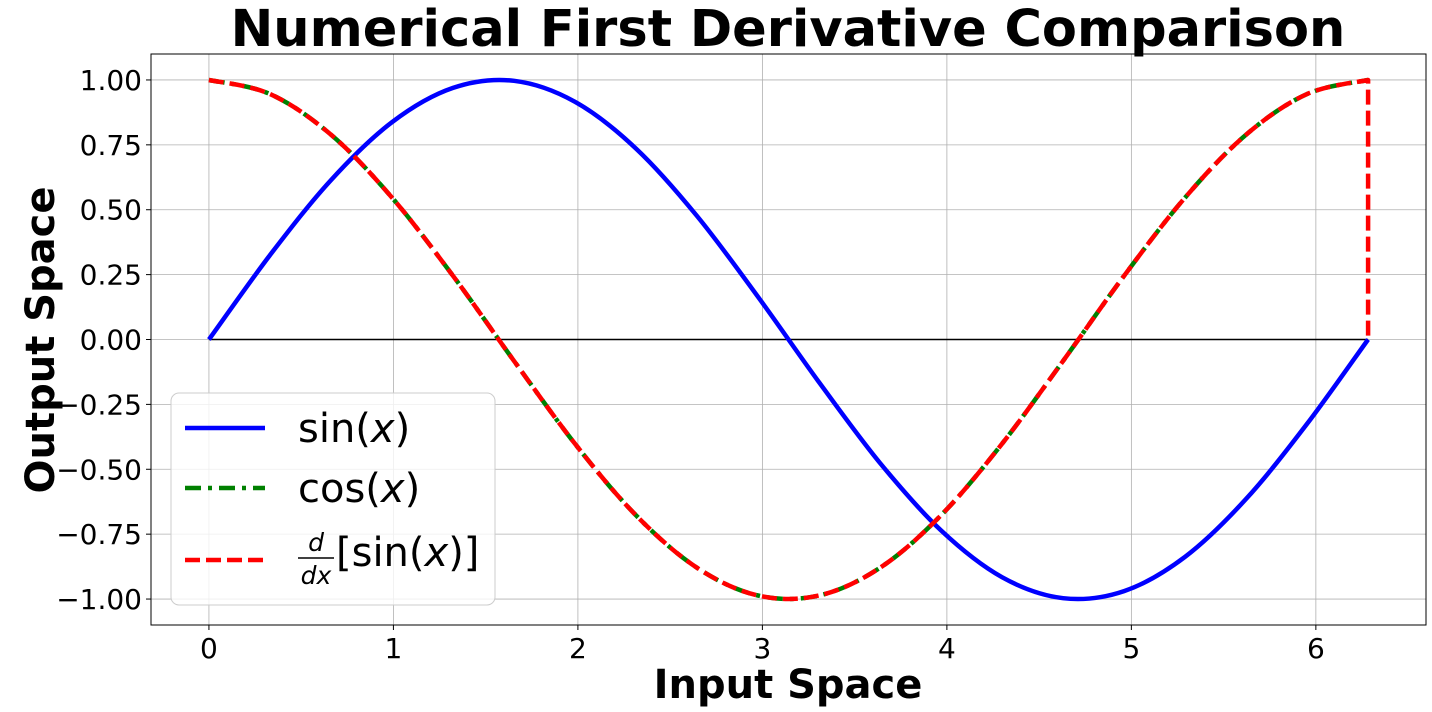 This screenshot has width=1432, height=712. What do you see at coordinates (788, 685) in the screenshot?
I see `x-axis-label: Input Space` at bounding box center [788, 685].